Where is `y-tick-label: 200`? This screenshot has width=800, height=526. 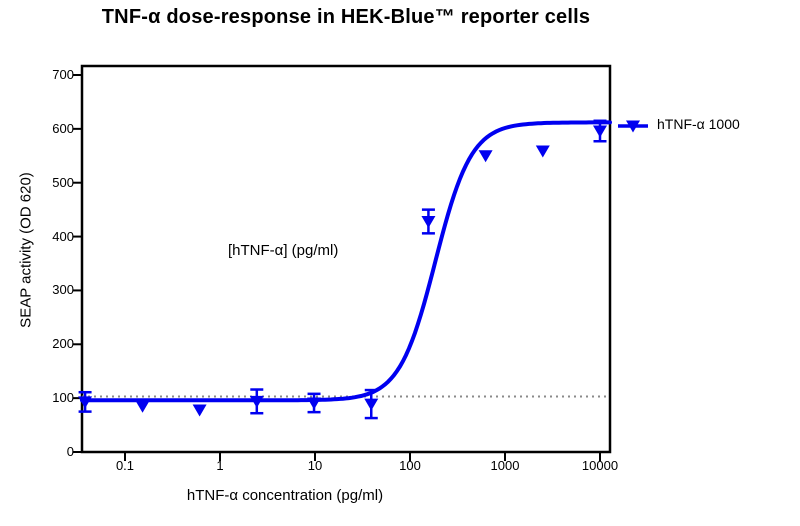 y-tick-label: 200 is located at coordinates (63, 344).